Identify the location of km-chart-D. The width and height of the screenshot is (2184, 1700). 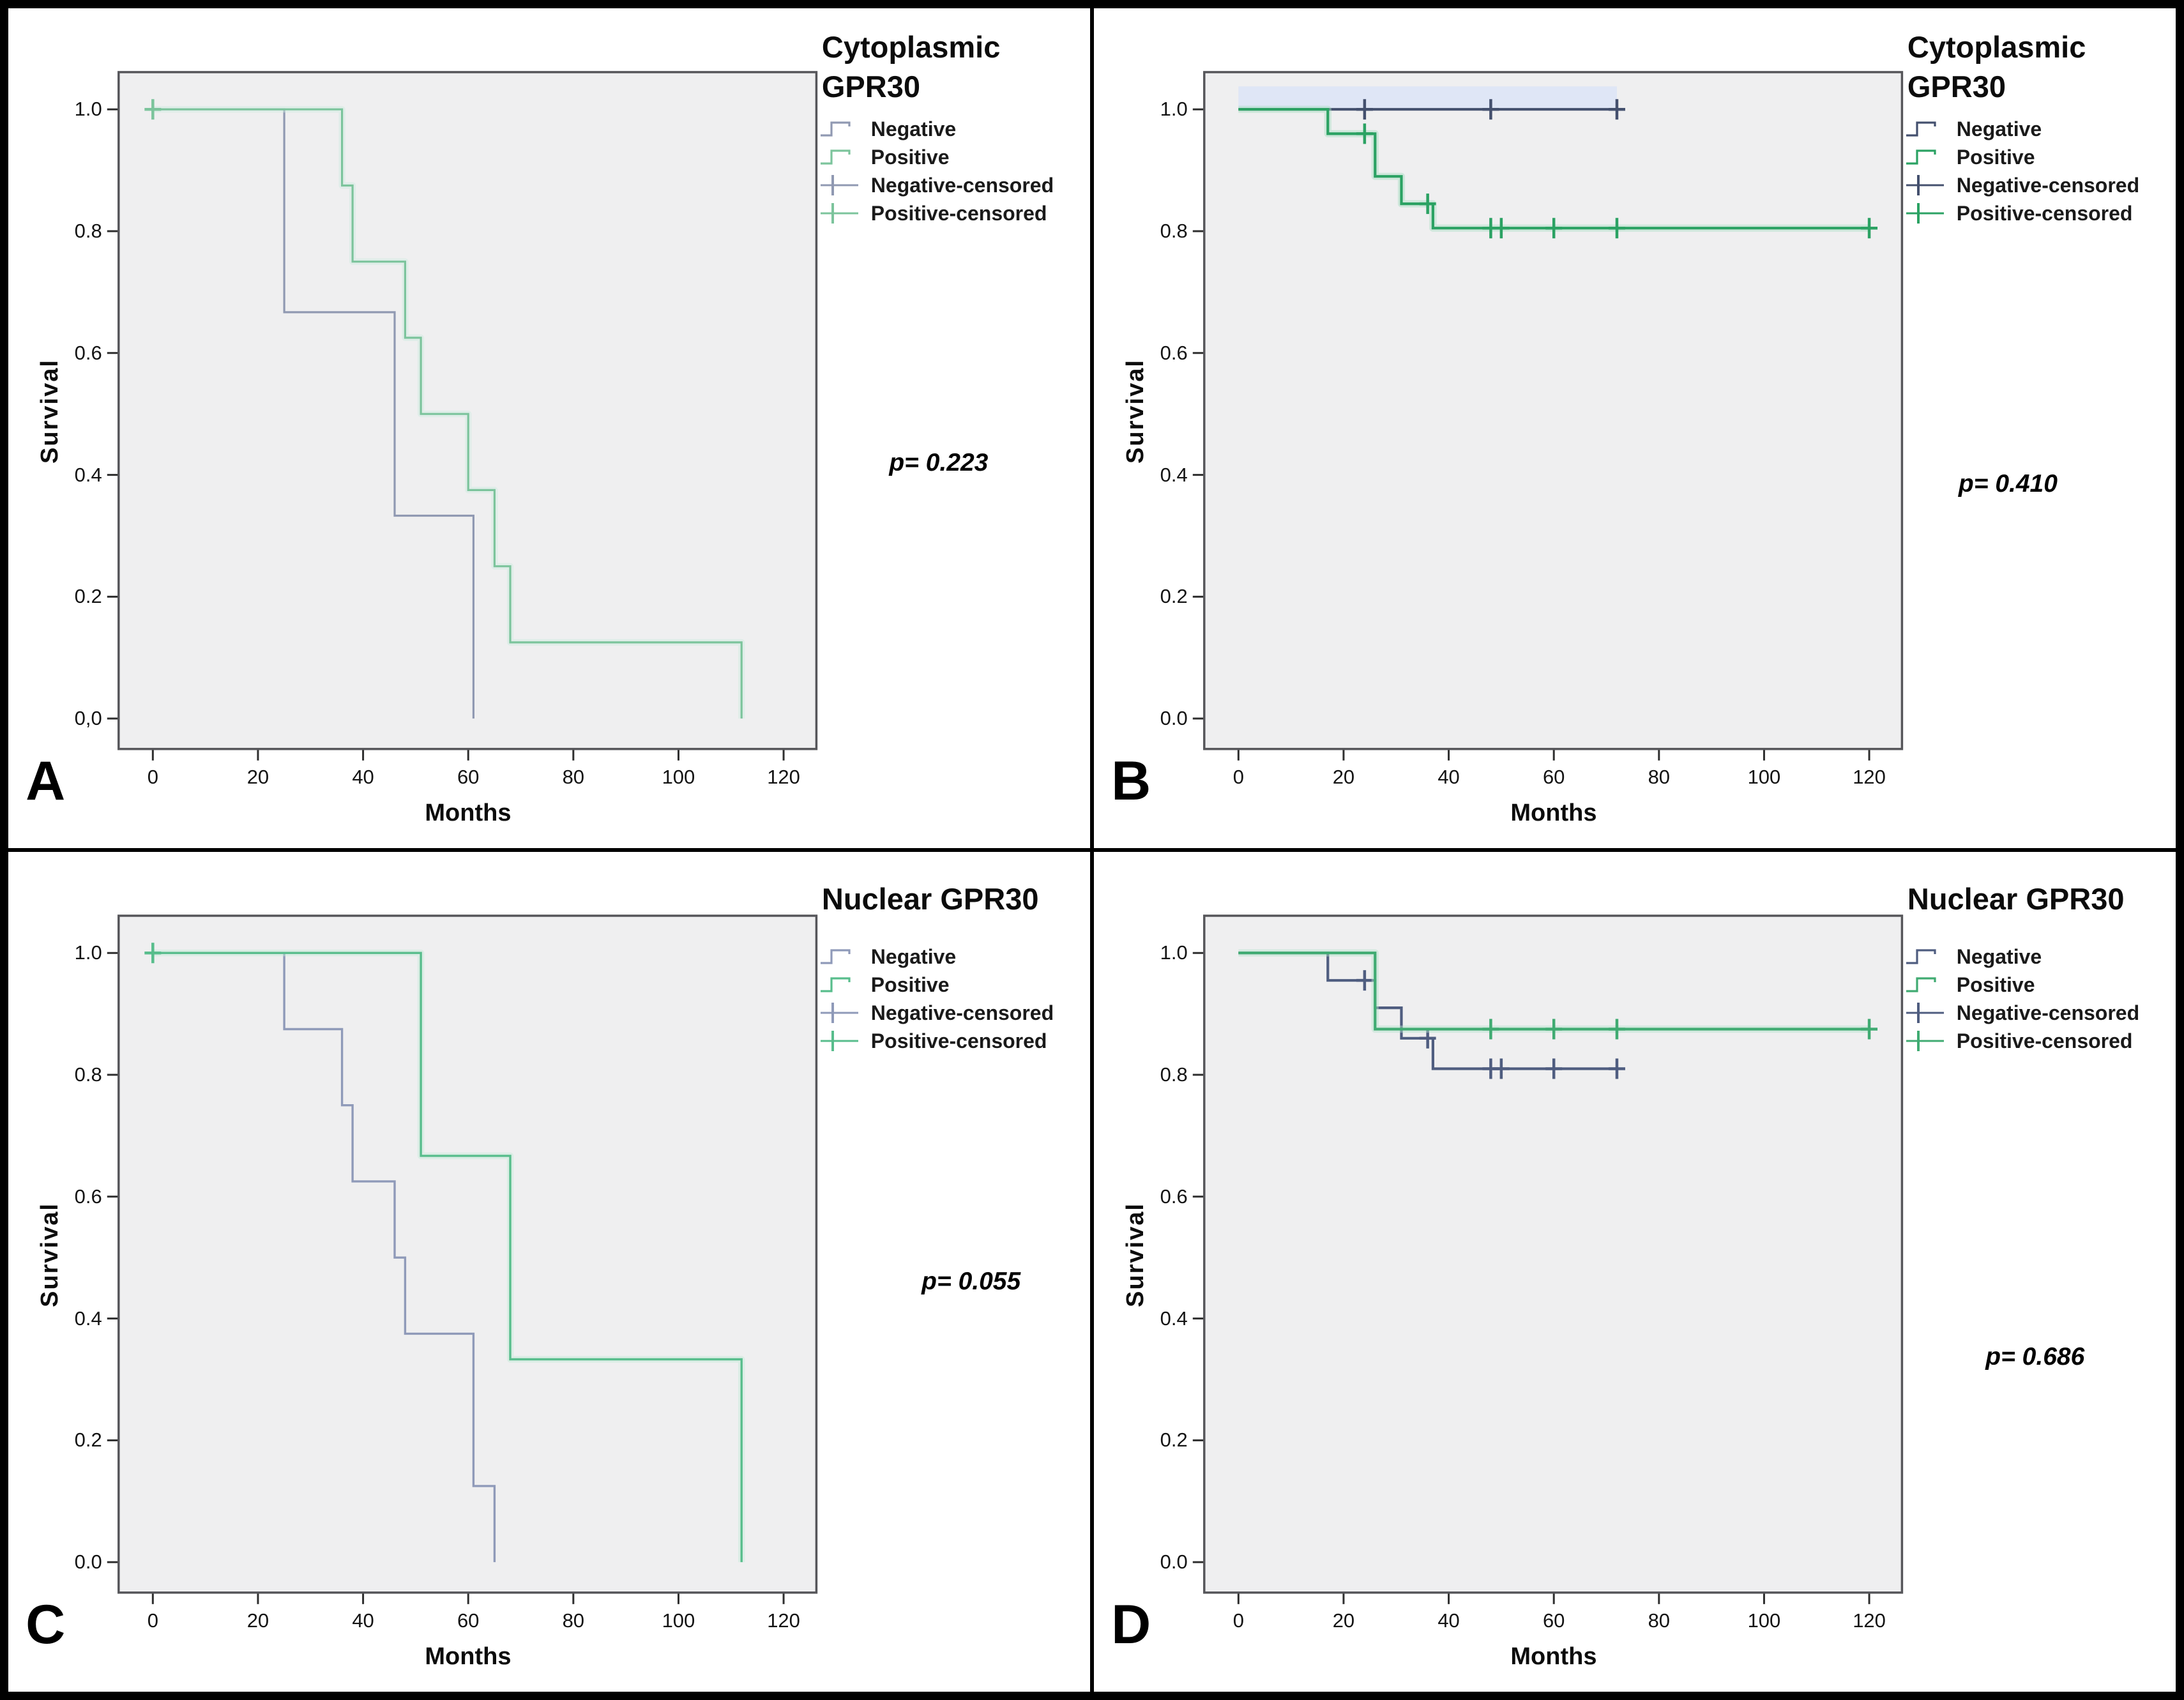
(1548, 1259).